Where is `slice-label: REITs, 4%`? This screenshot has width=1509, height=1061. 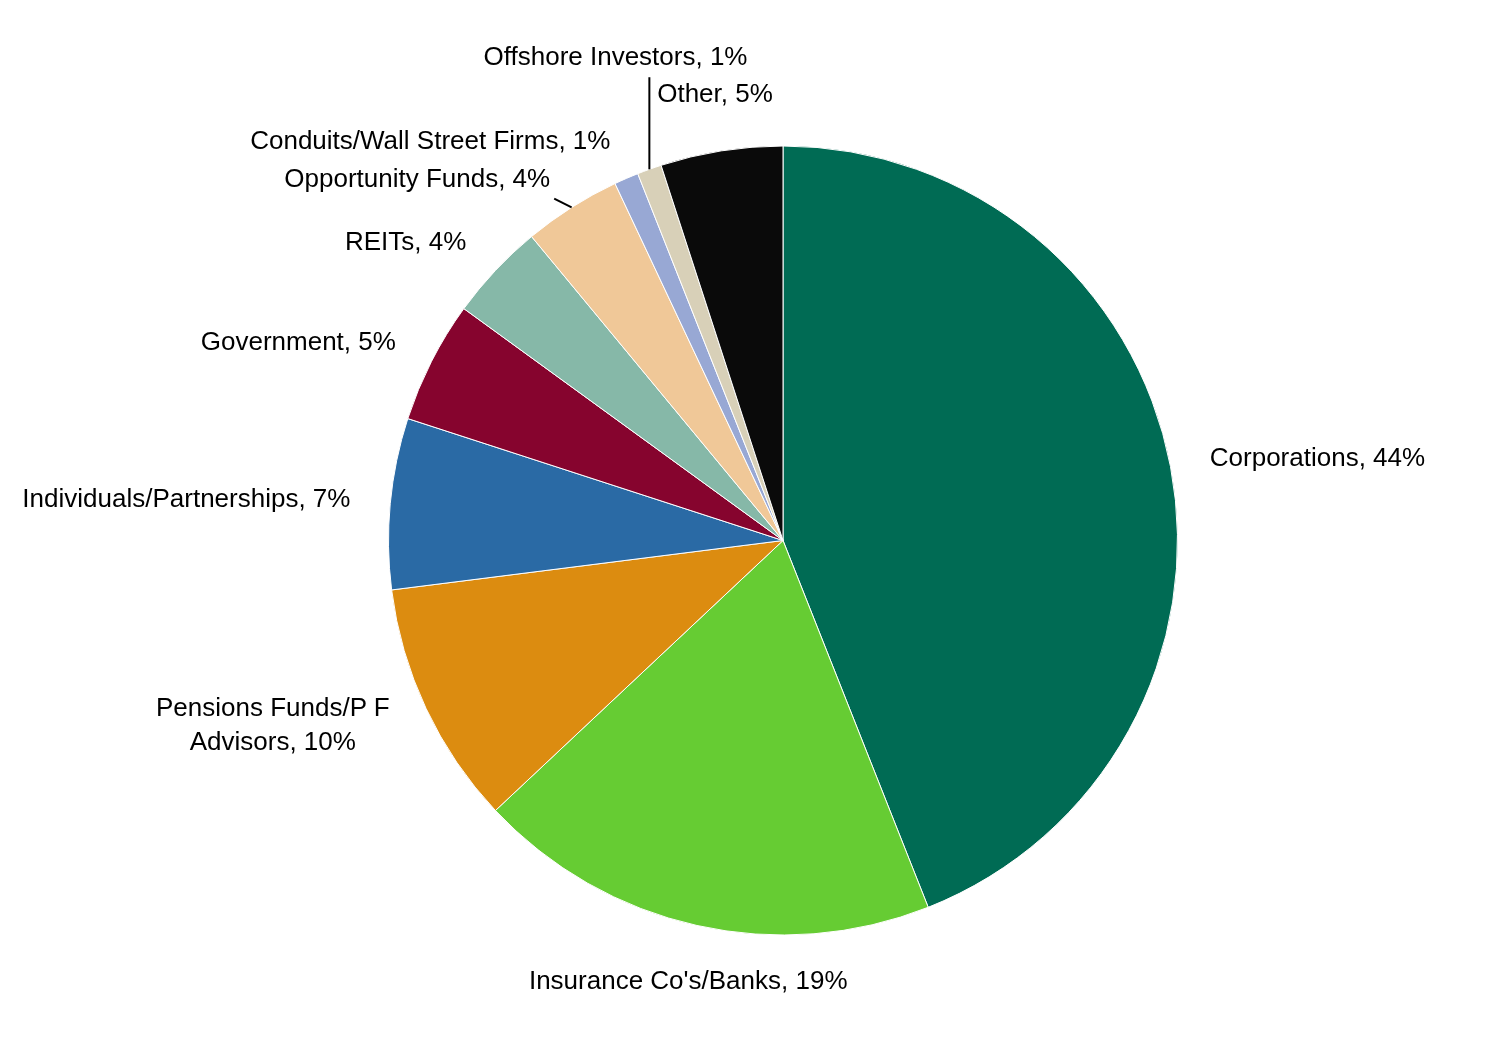 slice-label: REITs, 4% is located at coordinates (405, 241).